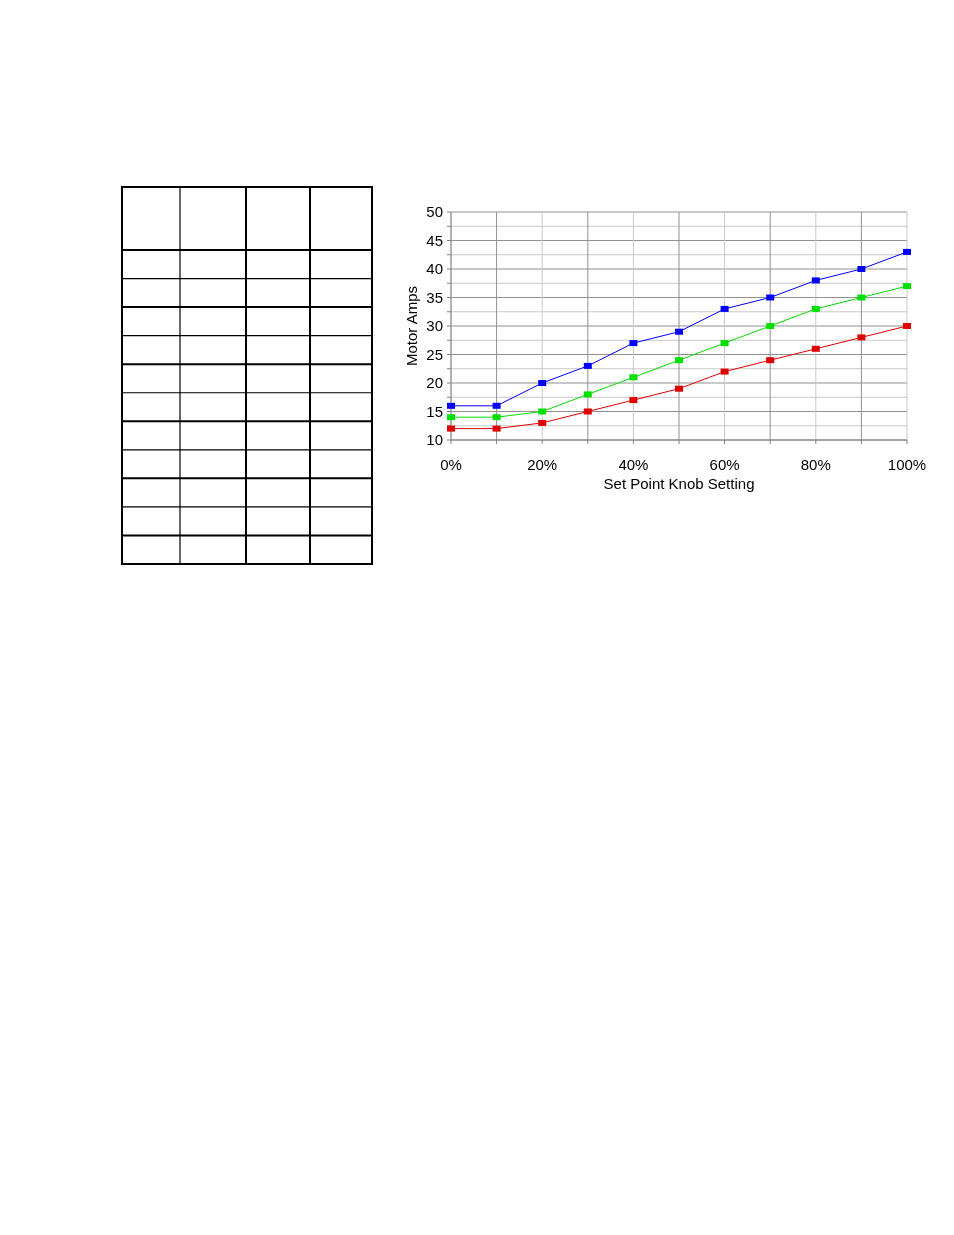  Describe the element at coordinates (907, 464) in the screenshot. I see `x-tick-label: 100%` at that location.